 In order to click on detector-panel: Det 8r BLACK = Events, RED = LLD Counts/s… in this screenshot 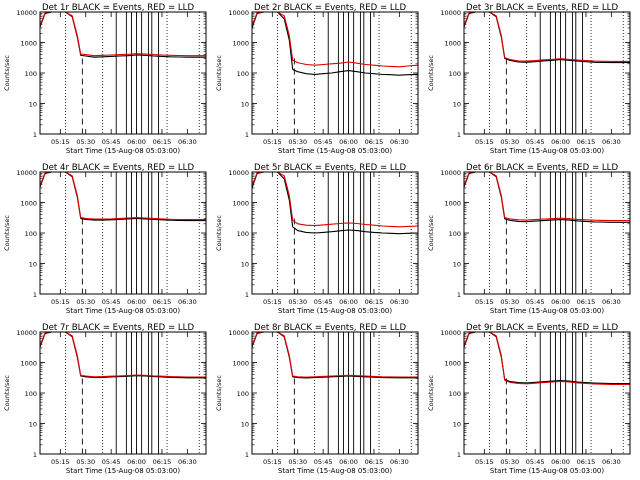, I will do `click(317, 399)`.